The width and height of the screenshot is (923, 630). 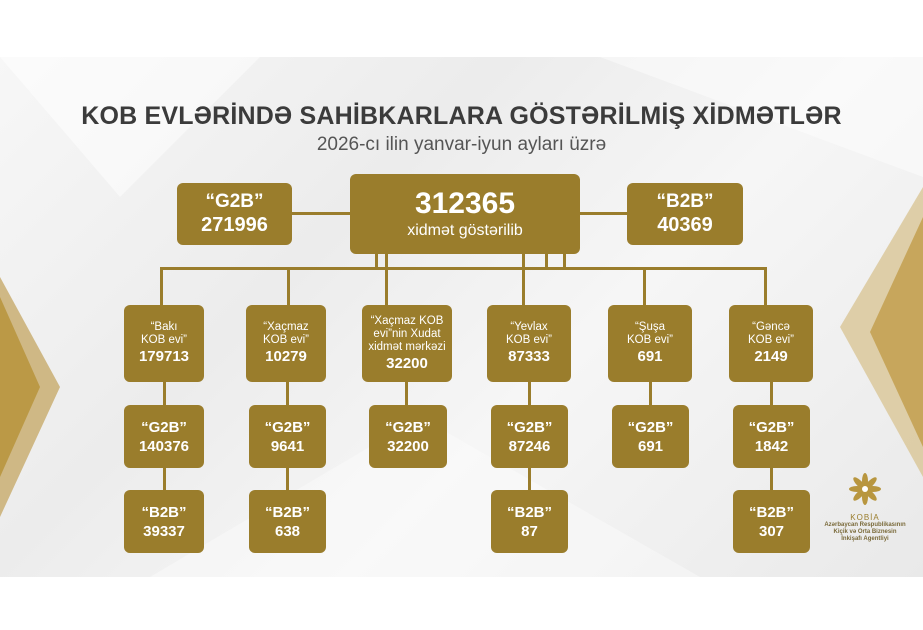 I want to click on house-b2b-box: “B2B” 307, so click(x=771, y=521).